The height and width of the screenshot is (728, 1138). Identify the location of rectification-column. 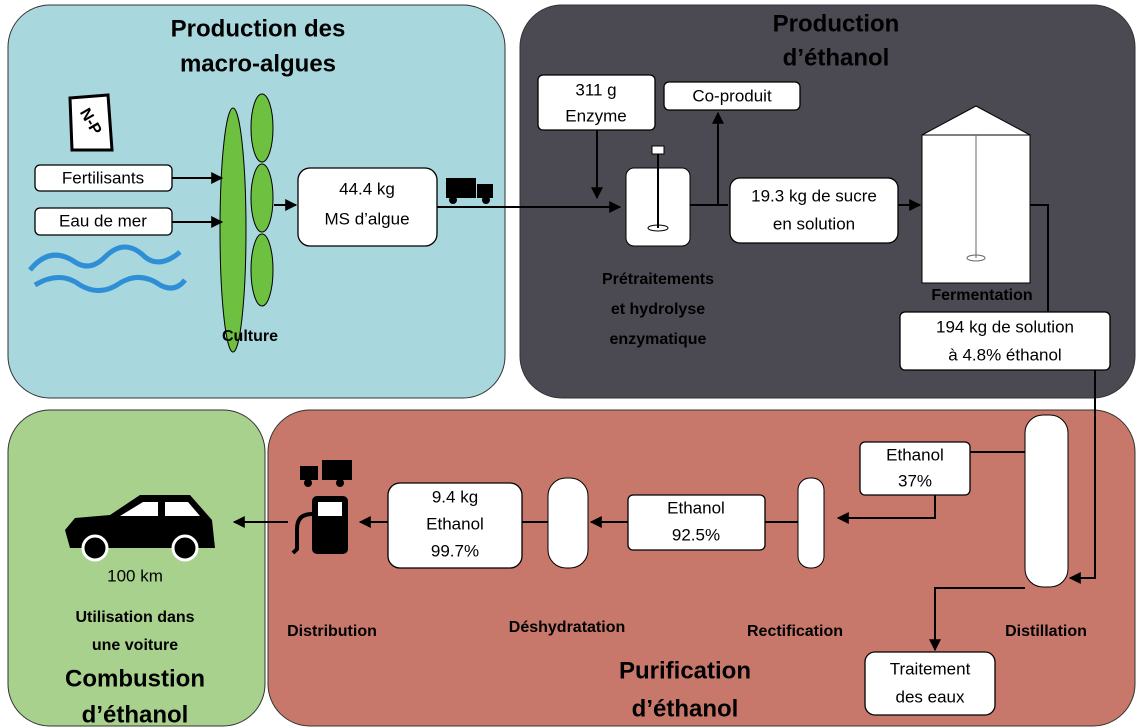
(811, 523).